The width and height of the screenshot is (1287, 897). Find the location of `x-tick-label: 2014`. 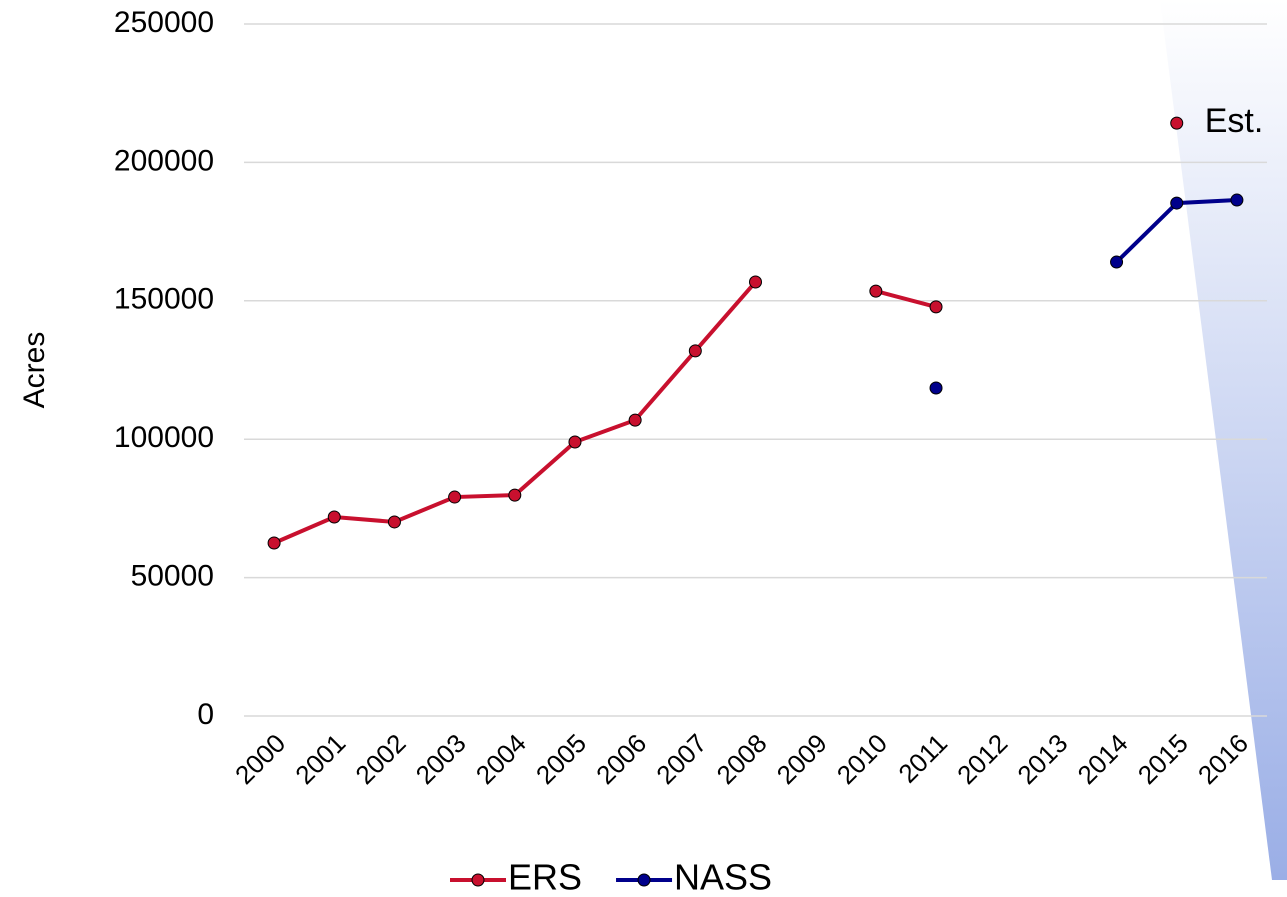

x-tick-label: 2014 is located at coordinates (1103, 759).